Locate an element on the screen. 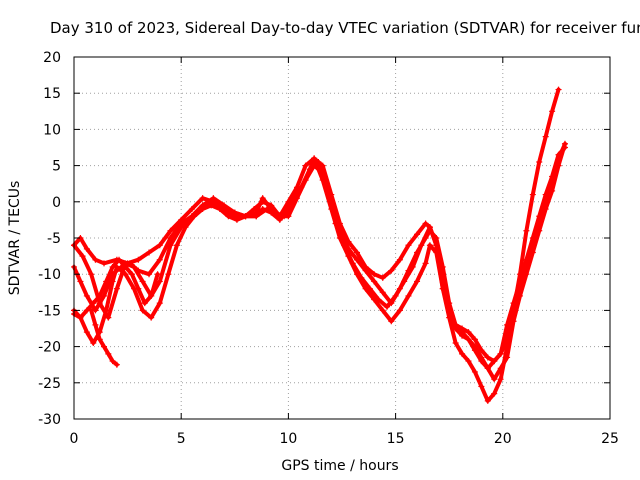  series-line is located at coordinates (116, 288).